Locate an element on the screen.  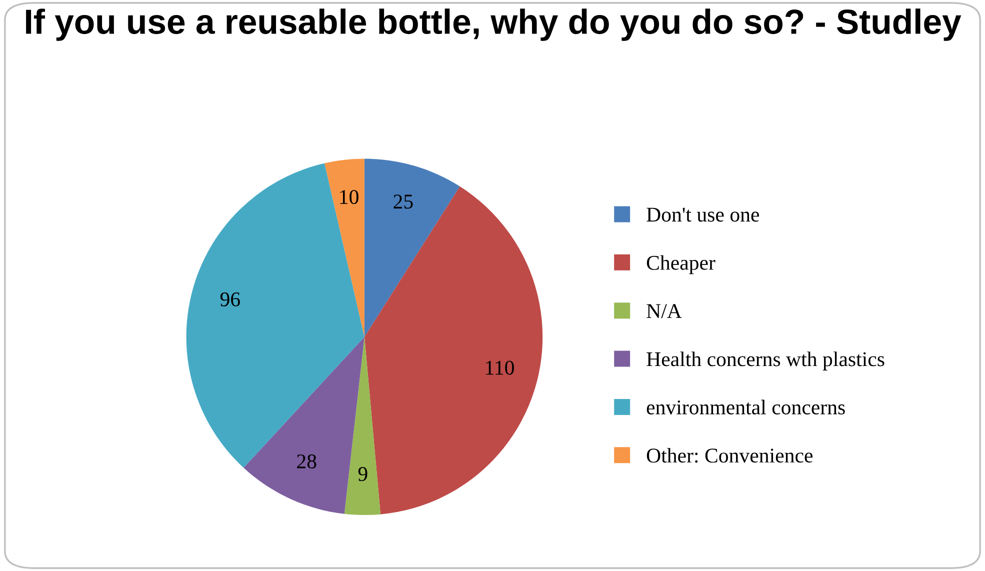
chart-title: If you use a reusable bottle, why do you do so? - Studley is located at coordinates (494, 24).